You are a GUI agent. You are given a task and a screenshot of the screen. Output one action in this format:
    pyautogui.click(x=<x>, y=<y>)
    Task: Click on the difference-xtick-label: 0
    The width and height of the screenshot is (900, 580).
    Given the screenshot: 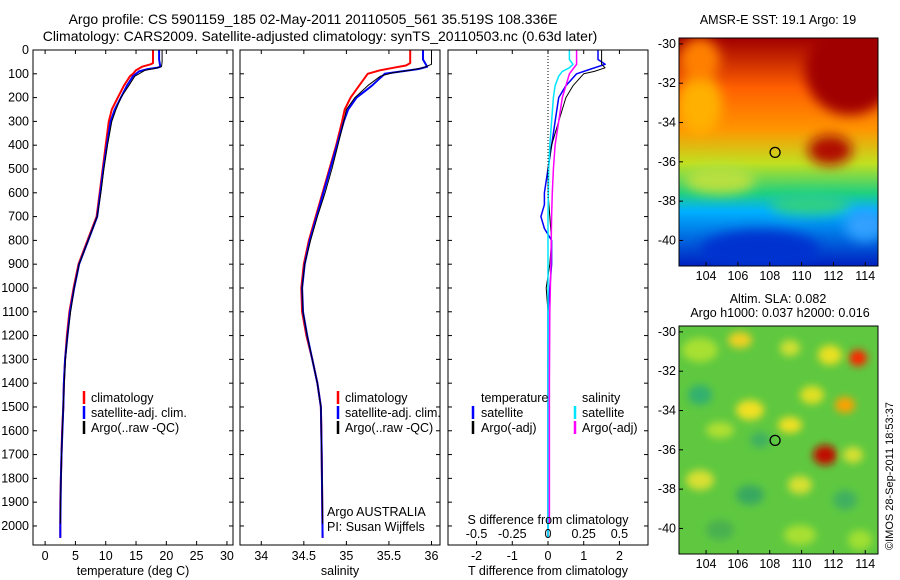 What is the action you would take?
    pyautogui.click(x=548, y=556)
    